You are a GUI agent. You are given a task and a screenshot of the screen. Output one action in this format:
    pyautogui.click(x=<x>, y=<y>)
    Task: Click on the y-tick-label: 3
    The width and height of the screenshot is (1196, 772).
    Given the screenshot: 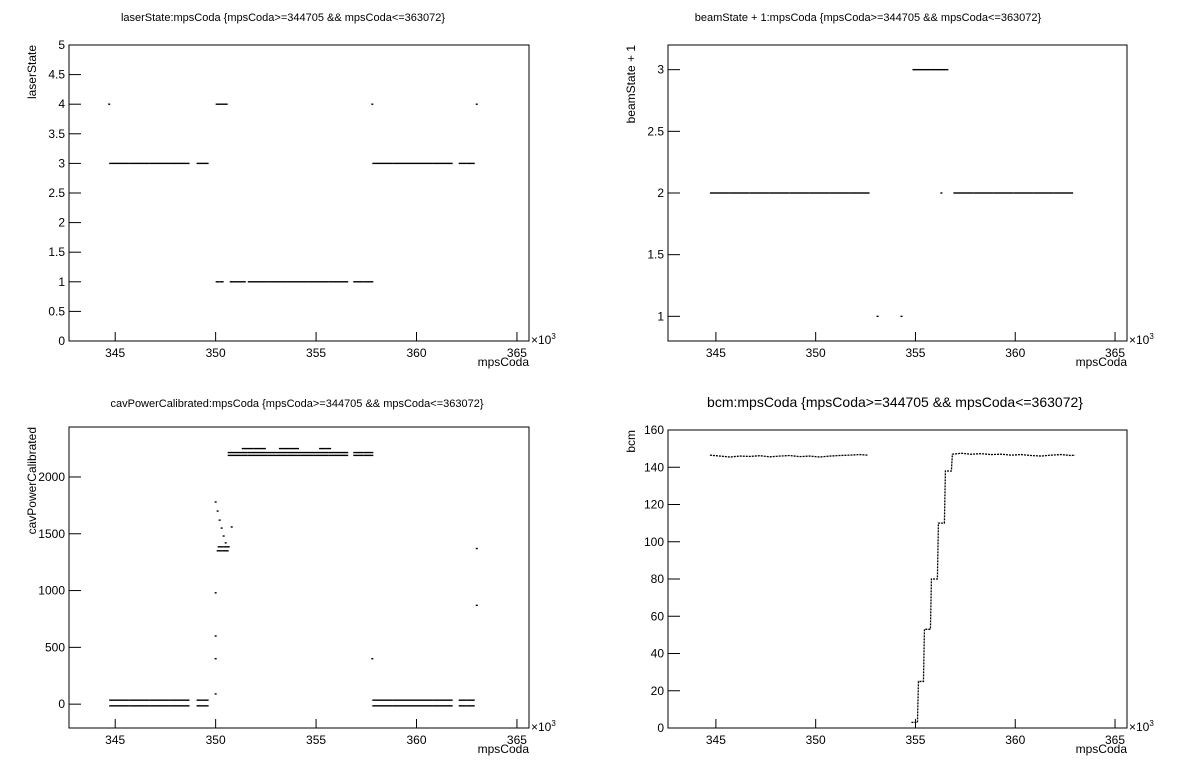 What is the action you would take?
    pyautogui.click(x=660, y=70)
    